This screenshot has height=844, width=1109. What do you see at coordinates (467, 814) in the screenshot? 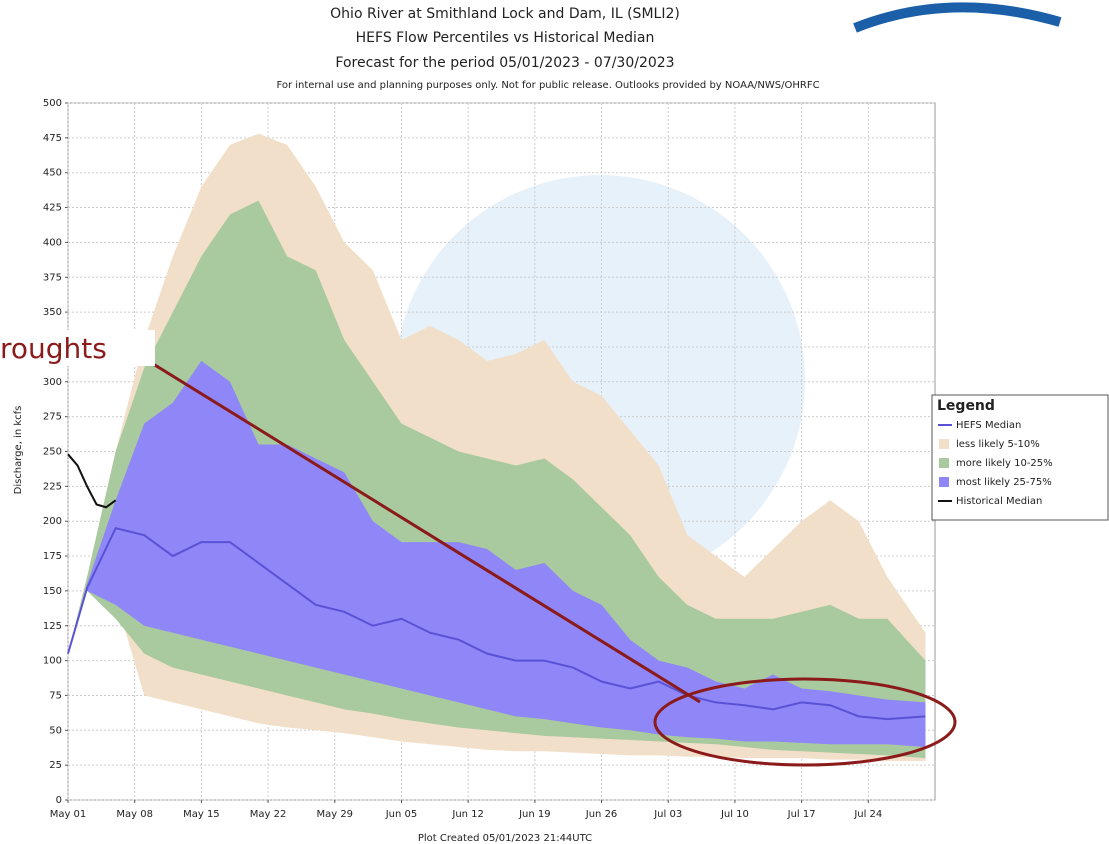
I see `x-tick-label: Jun 12` at bounding box center [467, 814].